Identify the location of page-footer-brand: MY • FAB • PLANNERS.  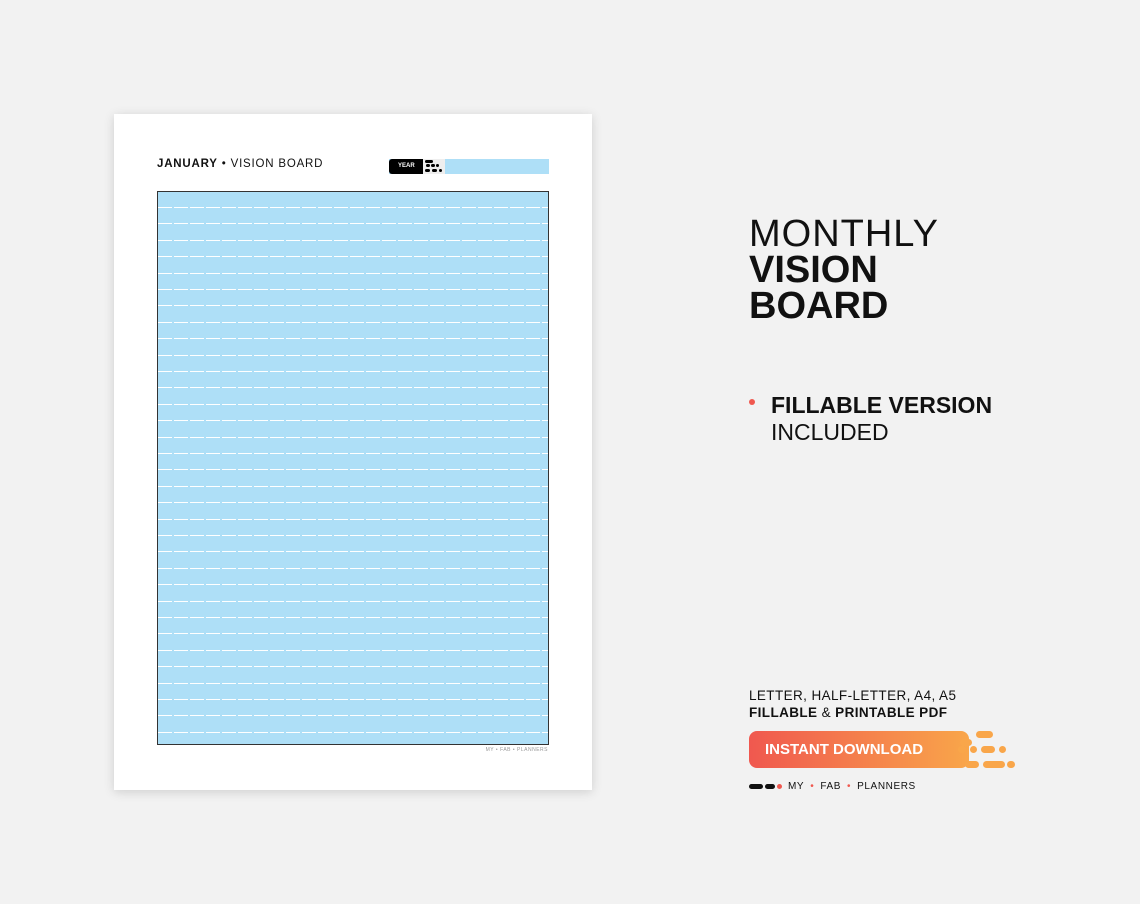
(516, 750).